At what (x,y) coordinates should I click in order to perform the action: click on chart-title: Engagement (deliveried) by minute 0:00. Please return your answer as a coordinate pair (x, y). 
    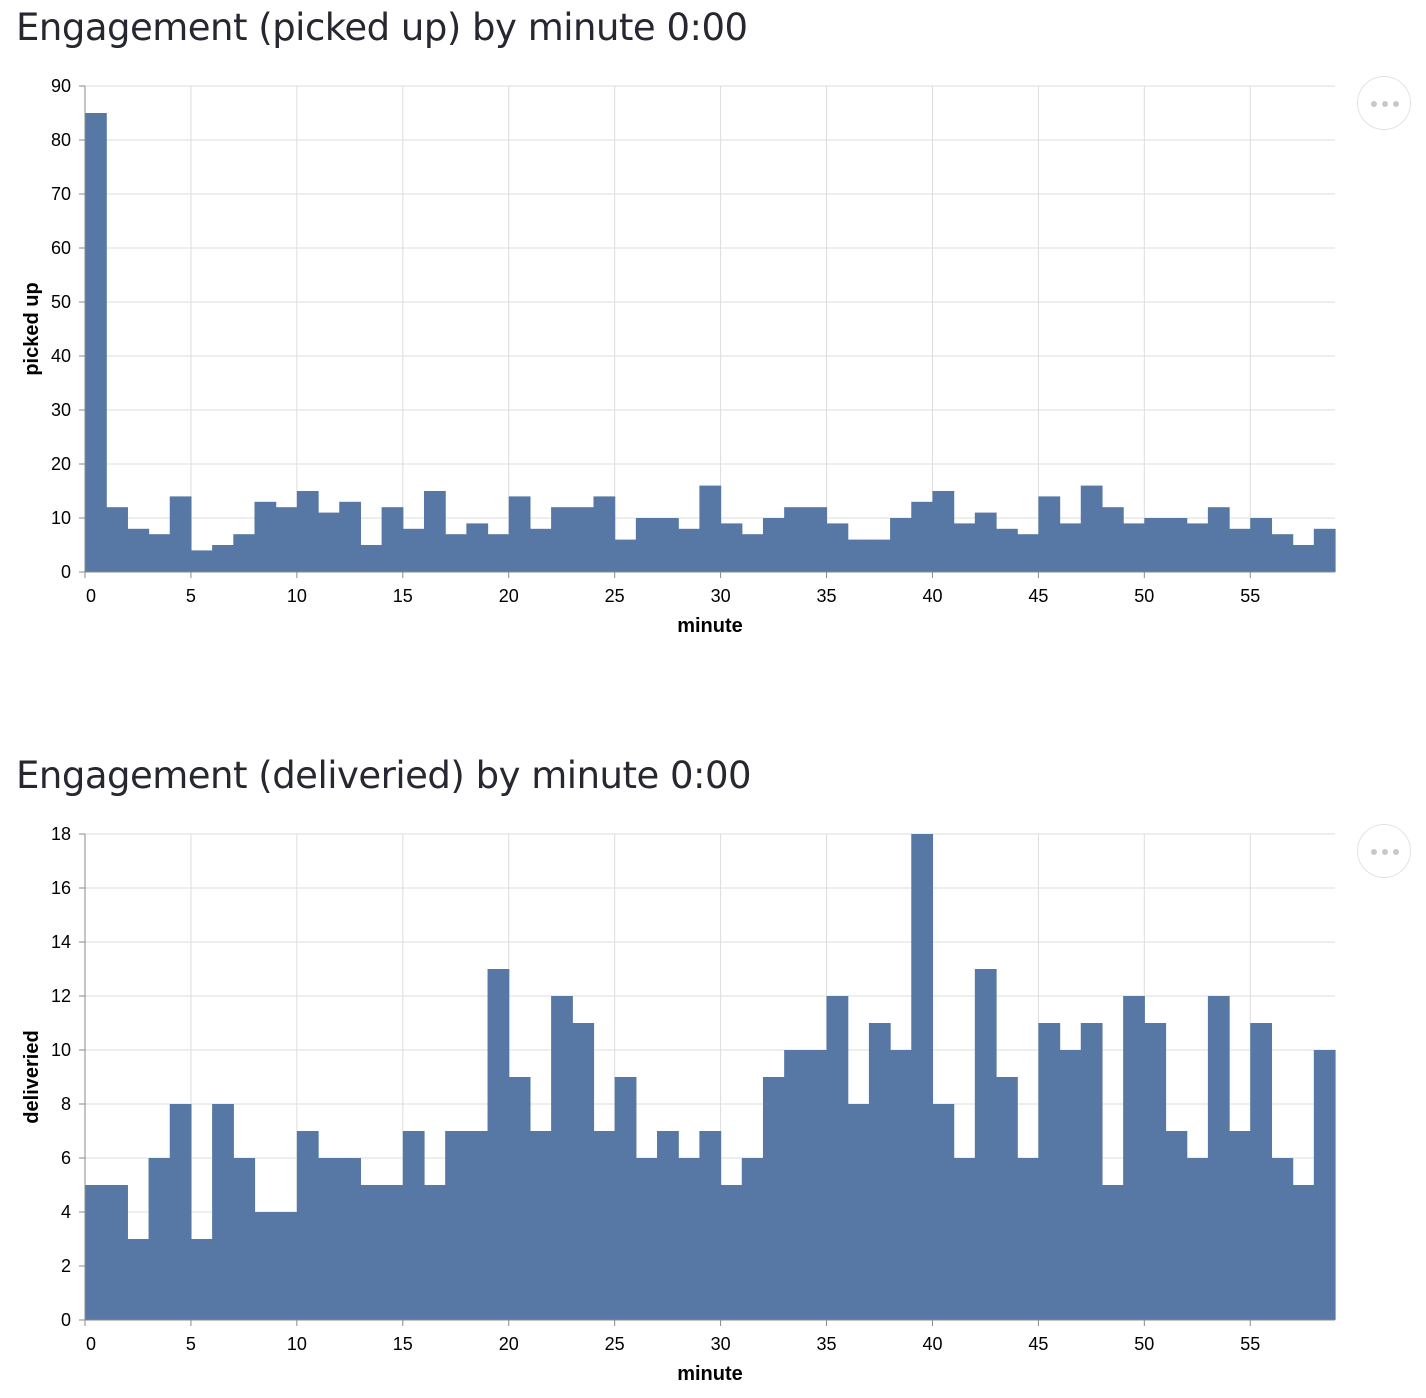
    Looking at the image, I should click on (384, 775).